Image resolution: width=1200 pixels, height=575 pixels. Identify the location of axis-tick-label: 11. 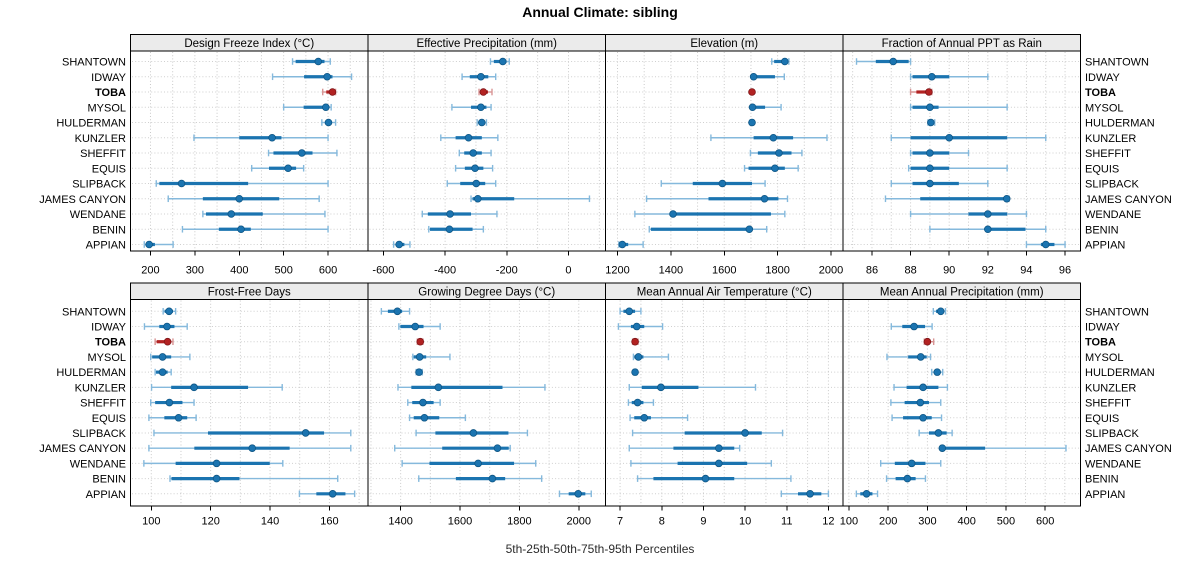
(786, 522).